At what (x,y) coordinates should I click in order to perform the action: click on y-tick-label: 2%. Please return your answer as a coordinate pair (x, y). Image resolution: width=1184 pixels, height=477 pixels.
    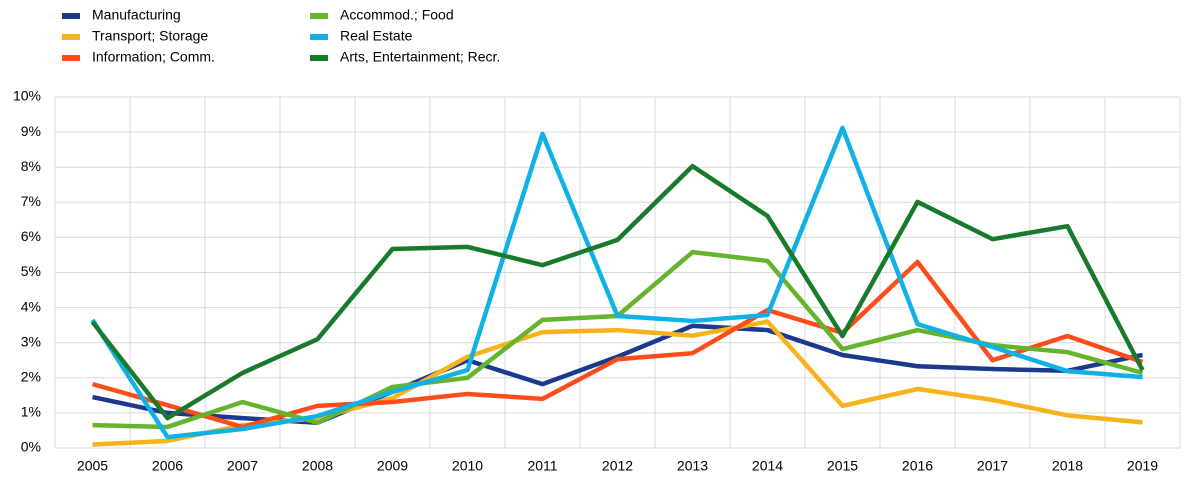
    Looking at the image, I should click on (31, 377).